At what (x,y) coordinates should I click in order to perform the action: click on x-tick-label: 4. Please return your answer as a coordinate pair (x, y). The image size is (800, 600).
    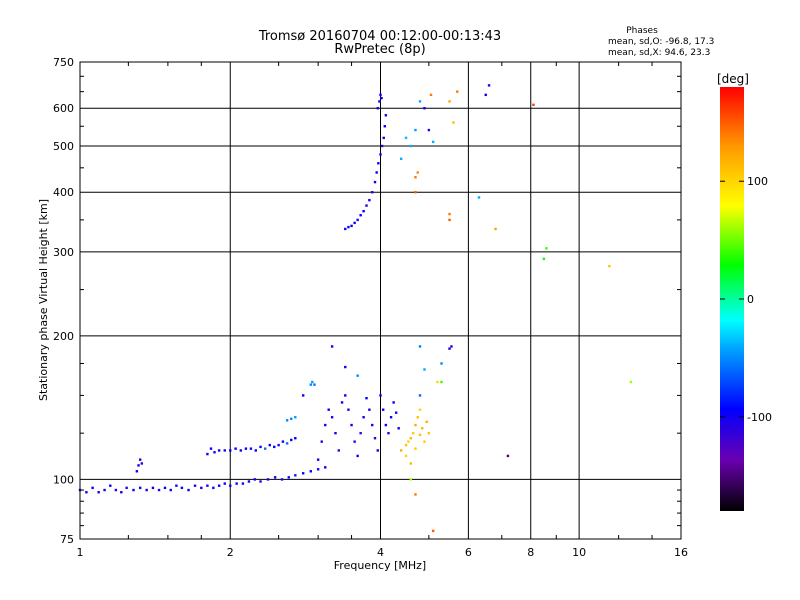
    Looking at the image, I should click on (380, 552).